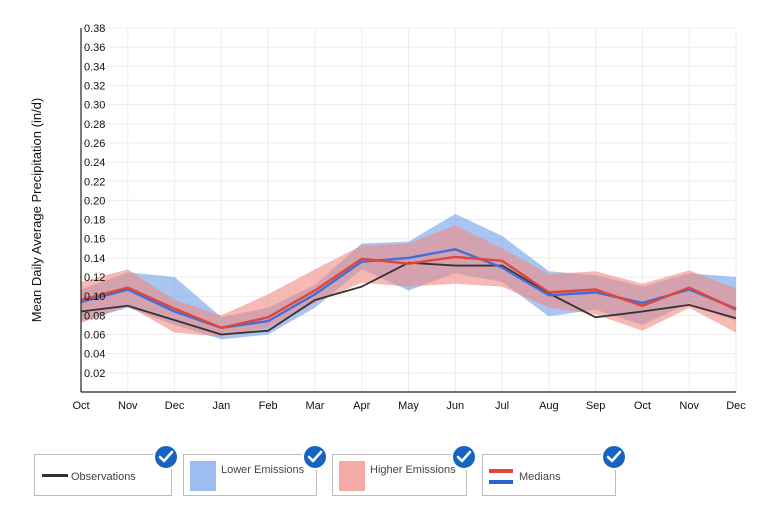 The width and height of the screenshot is (769, 510). What do you see at coordinates (455, 406) in the screenshot?
I see `x-tick-label: Jun` at bounding box center [455, 406].